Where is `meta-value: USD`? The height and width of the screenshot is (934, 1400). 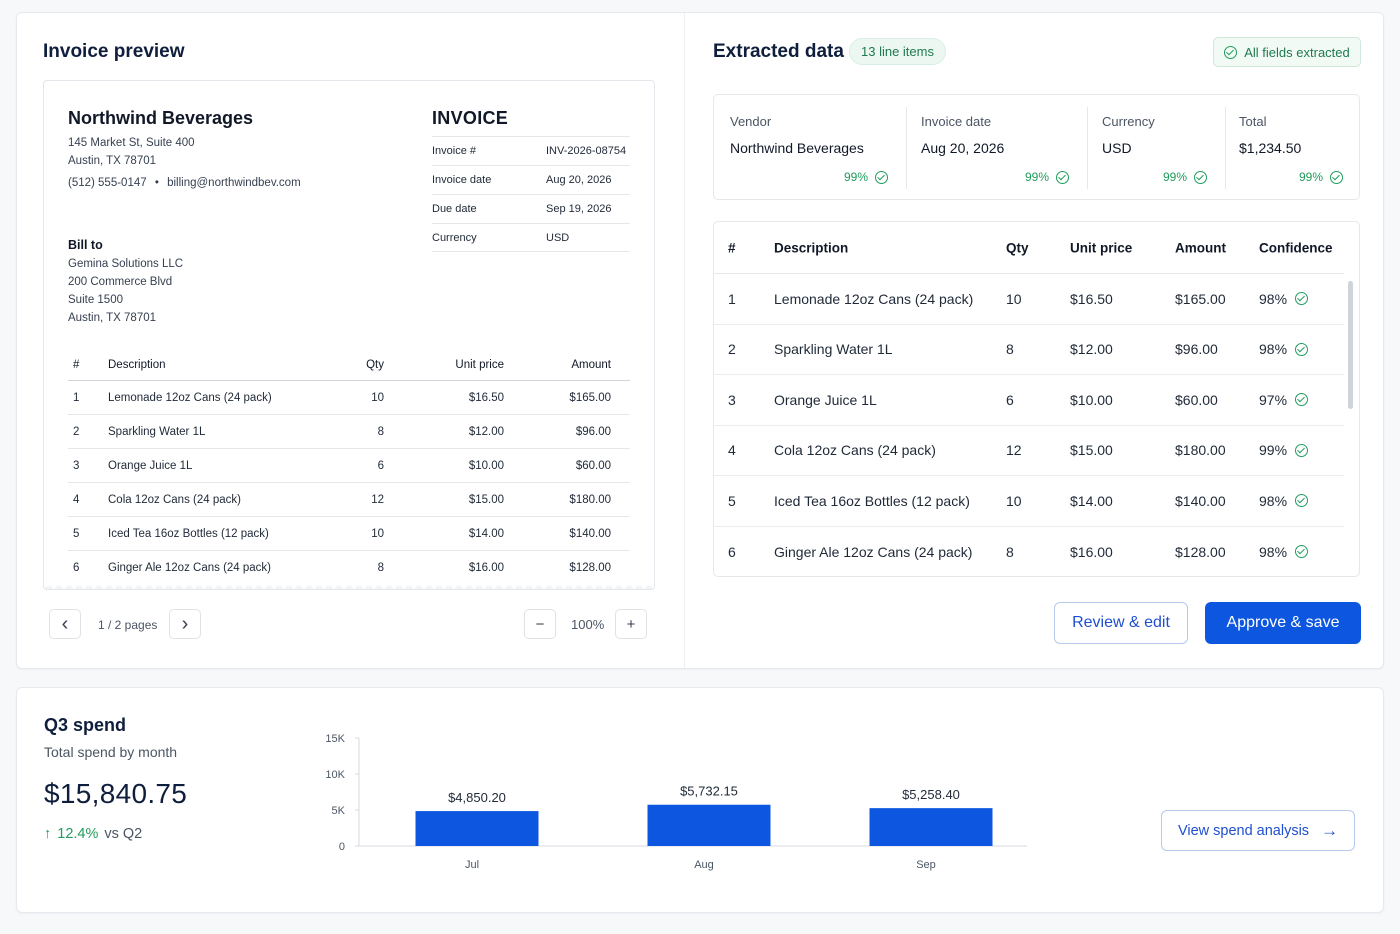 meta-value: USD is located at coordinates (558, 237).